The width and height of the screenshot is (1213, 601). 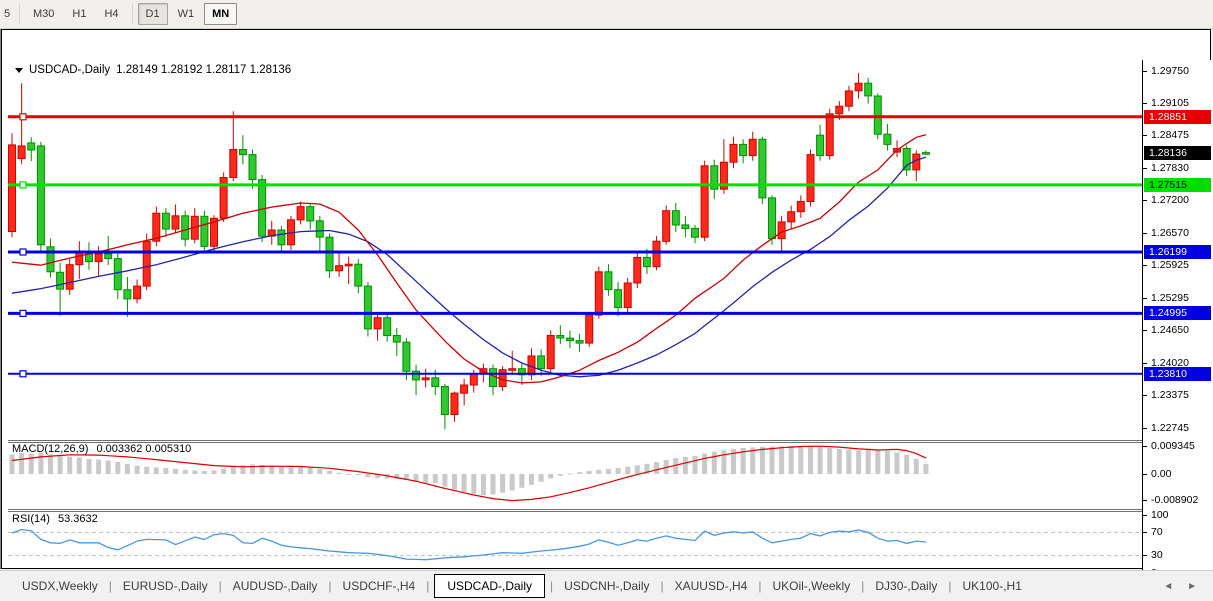 I want to click on macd-histogram, so click(x=469, y=470).